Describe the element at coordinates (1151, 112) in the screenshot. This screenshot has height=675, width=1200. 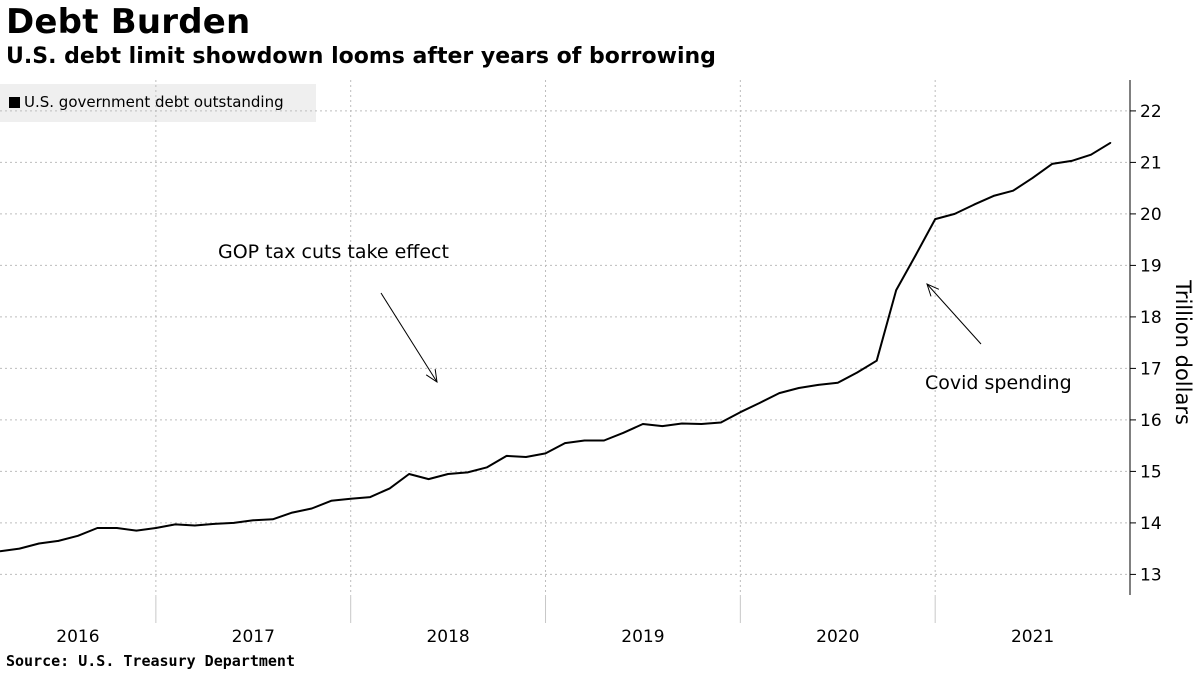
I see `y-tick-label: 22` at that location.